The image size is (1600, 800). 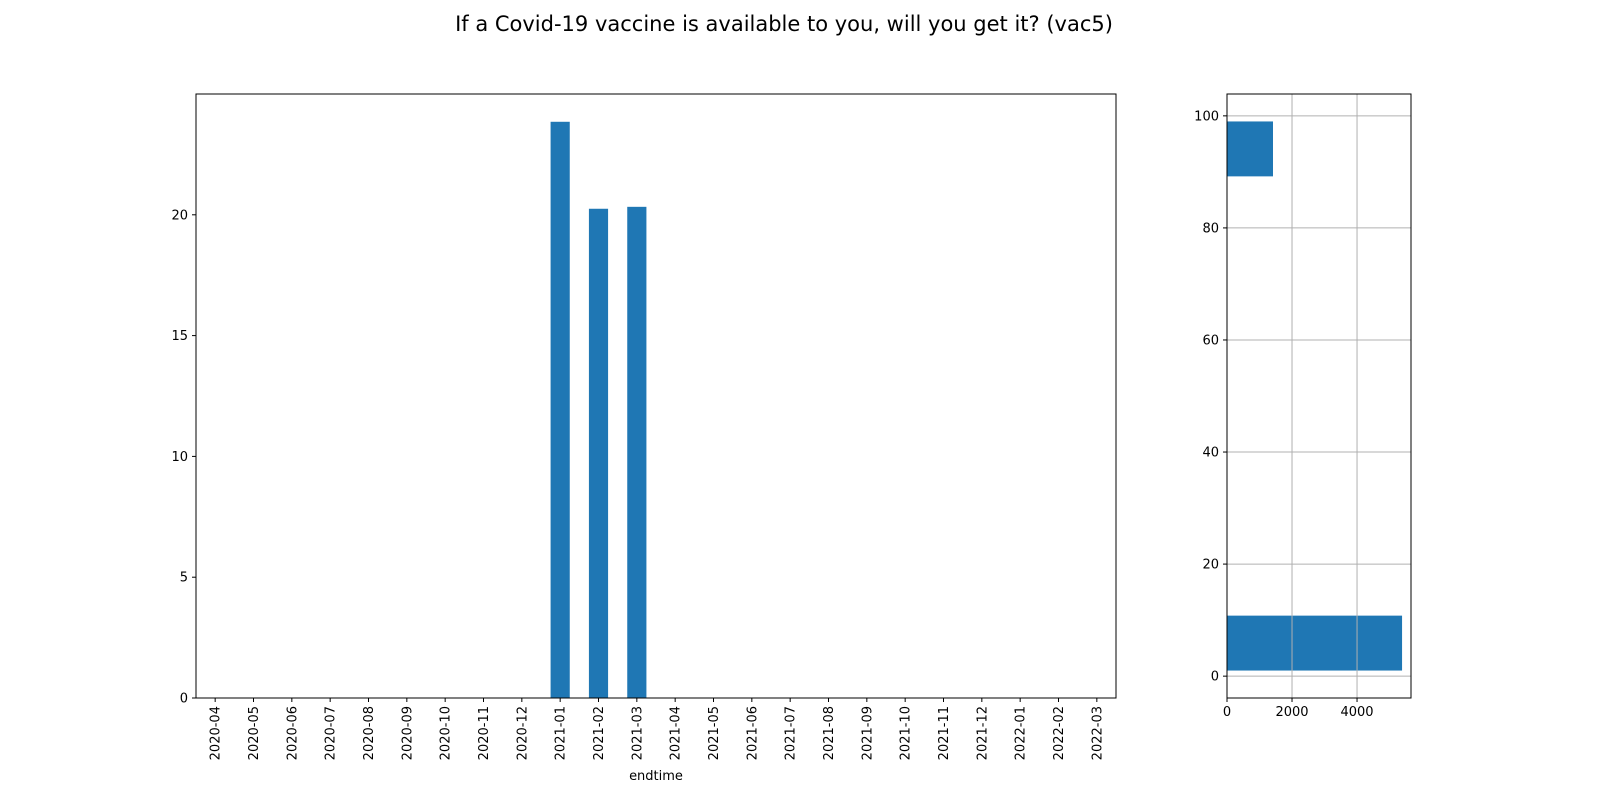 What do you see at coordinates (522, 733) in the screenshot?
I see `x-tick-label: 2020-12` at bounding box center [522, 733].